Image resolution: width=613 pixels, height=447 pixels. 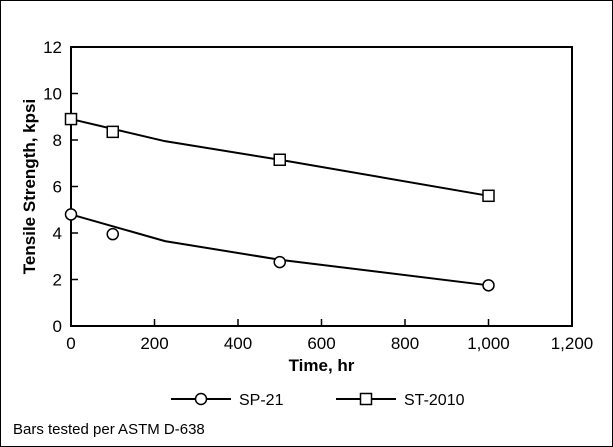 What do you see at coordinates (52, 47) in the screenshot?
I see `y-tick-label: 12` at bounding box center [52, 47].